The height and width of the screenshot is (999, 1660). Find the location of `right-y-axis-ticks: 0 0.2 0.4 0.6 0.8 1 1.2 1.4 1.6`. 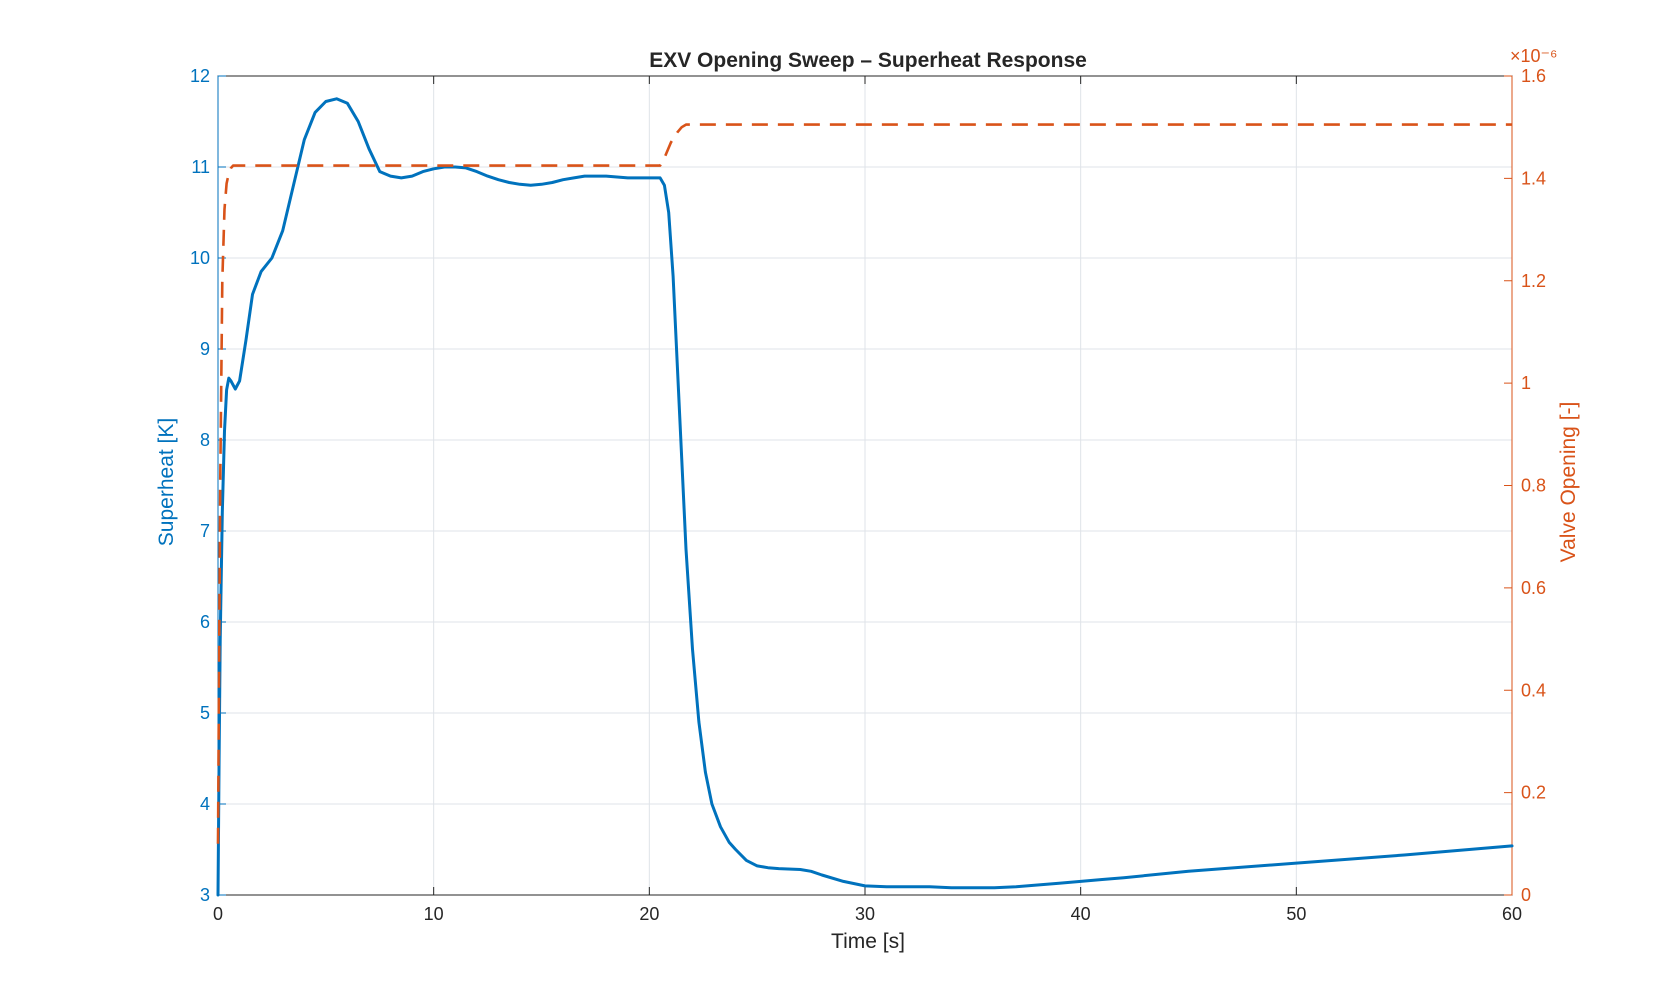

right-y-axis-ticks: 0 0.2 0.4 0.6 0.8 1 1.2 1.4 1.6 is located at coordinates (1525, 485).